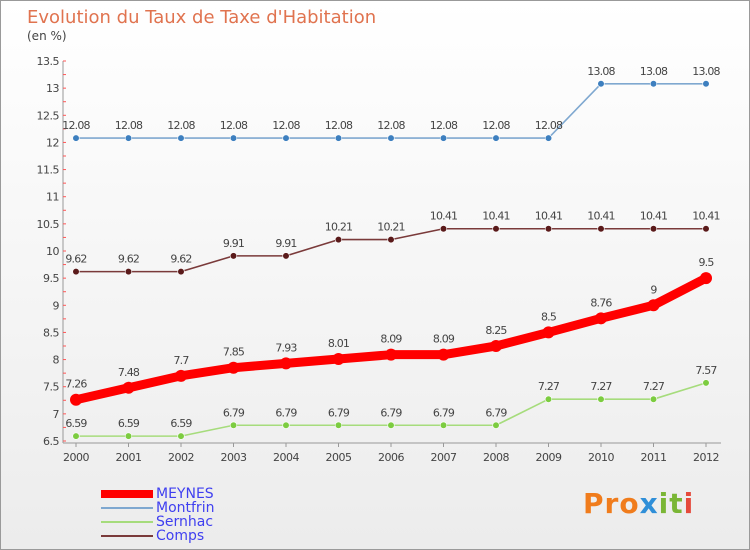  What do you see at coordinates (706, 262) in the screenshot?
I see `data-label: 9.5` at bounding box center [706, 262].